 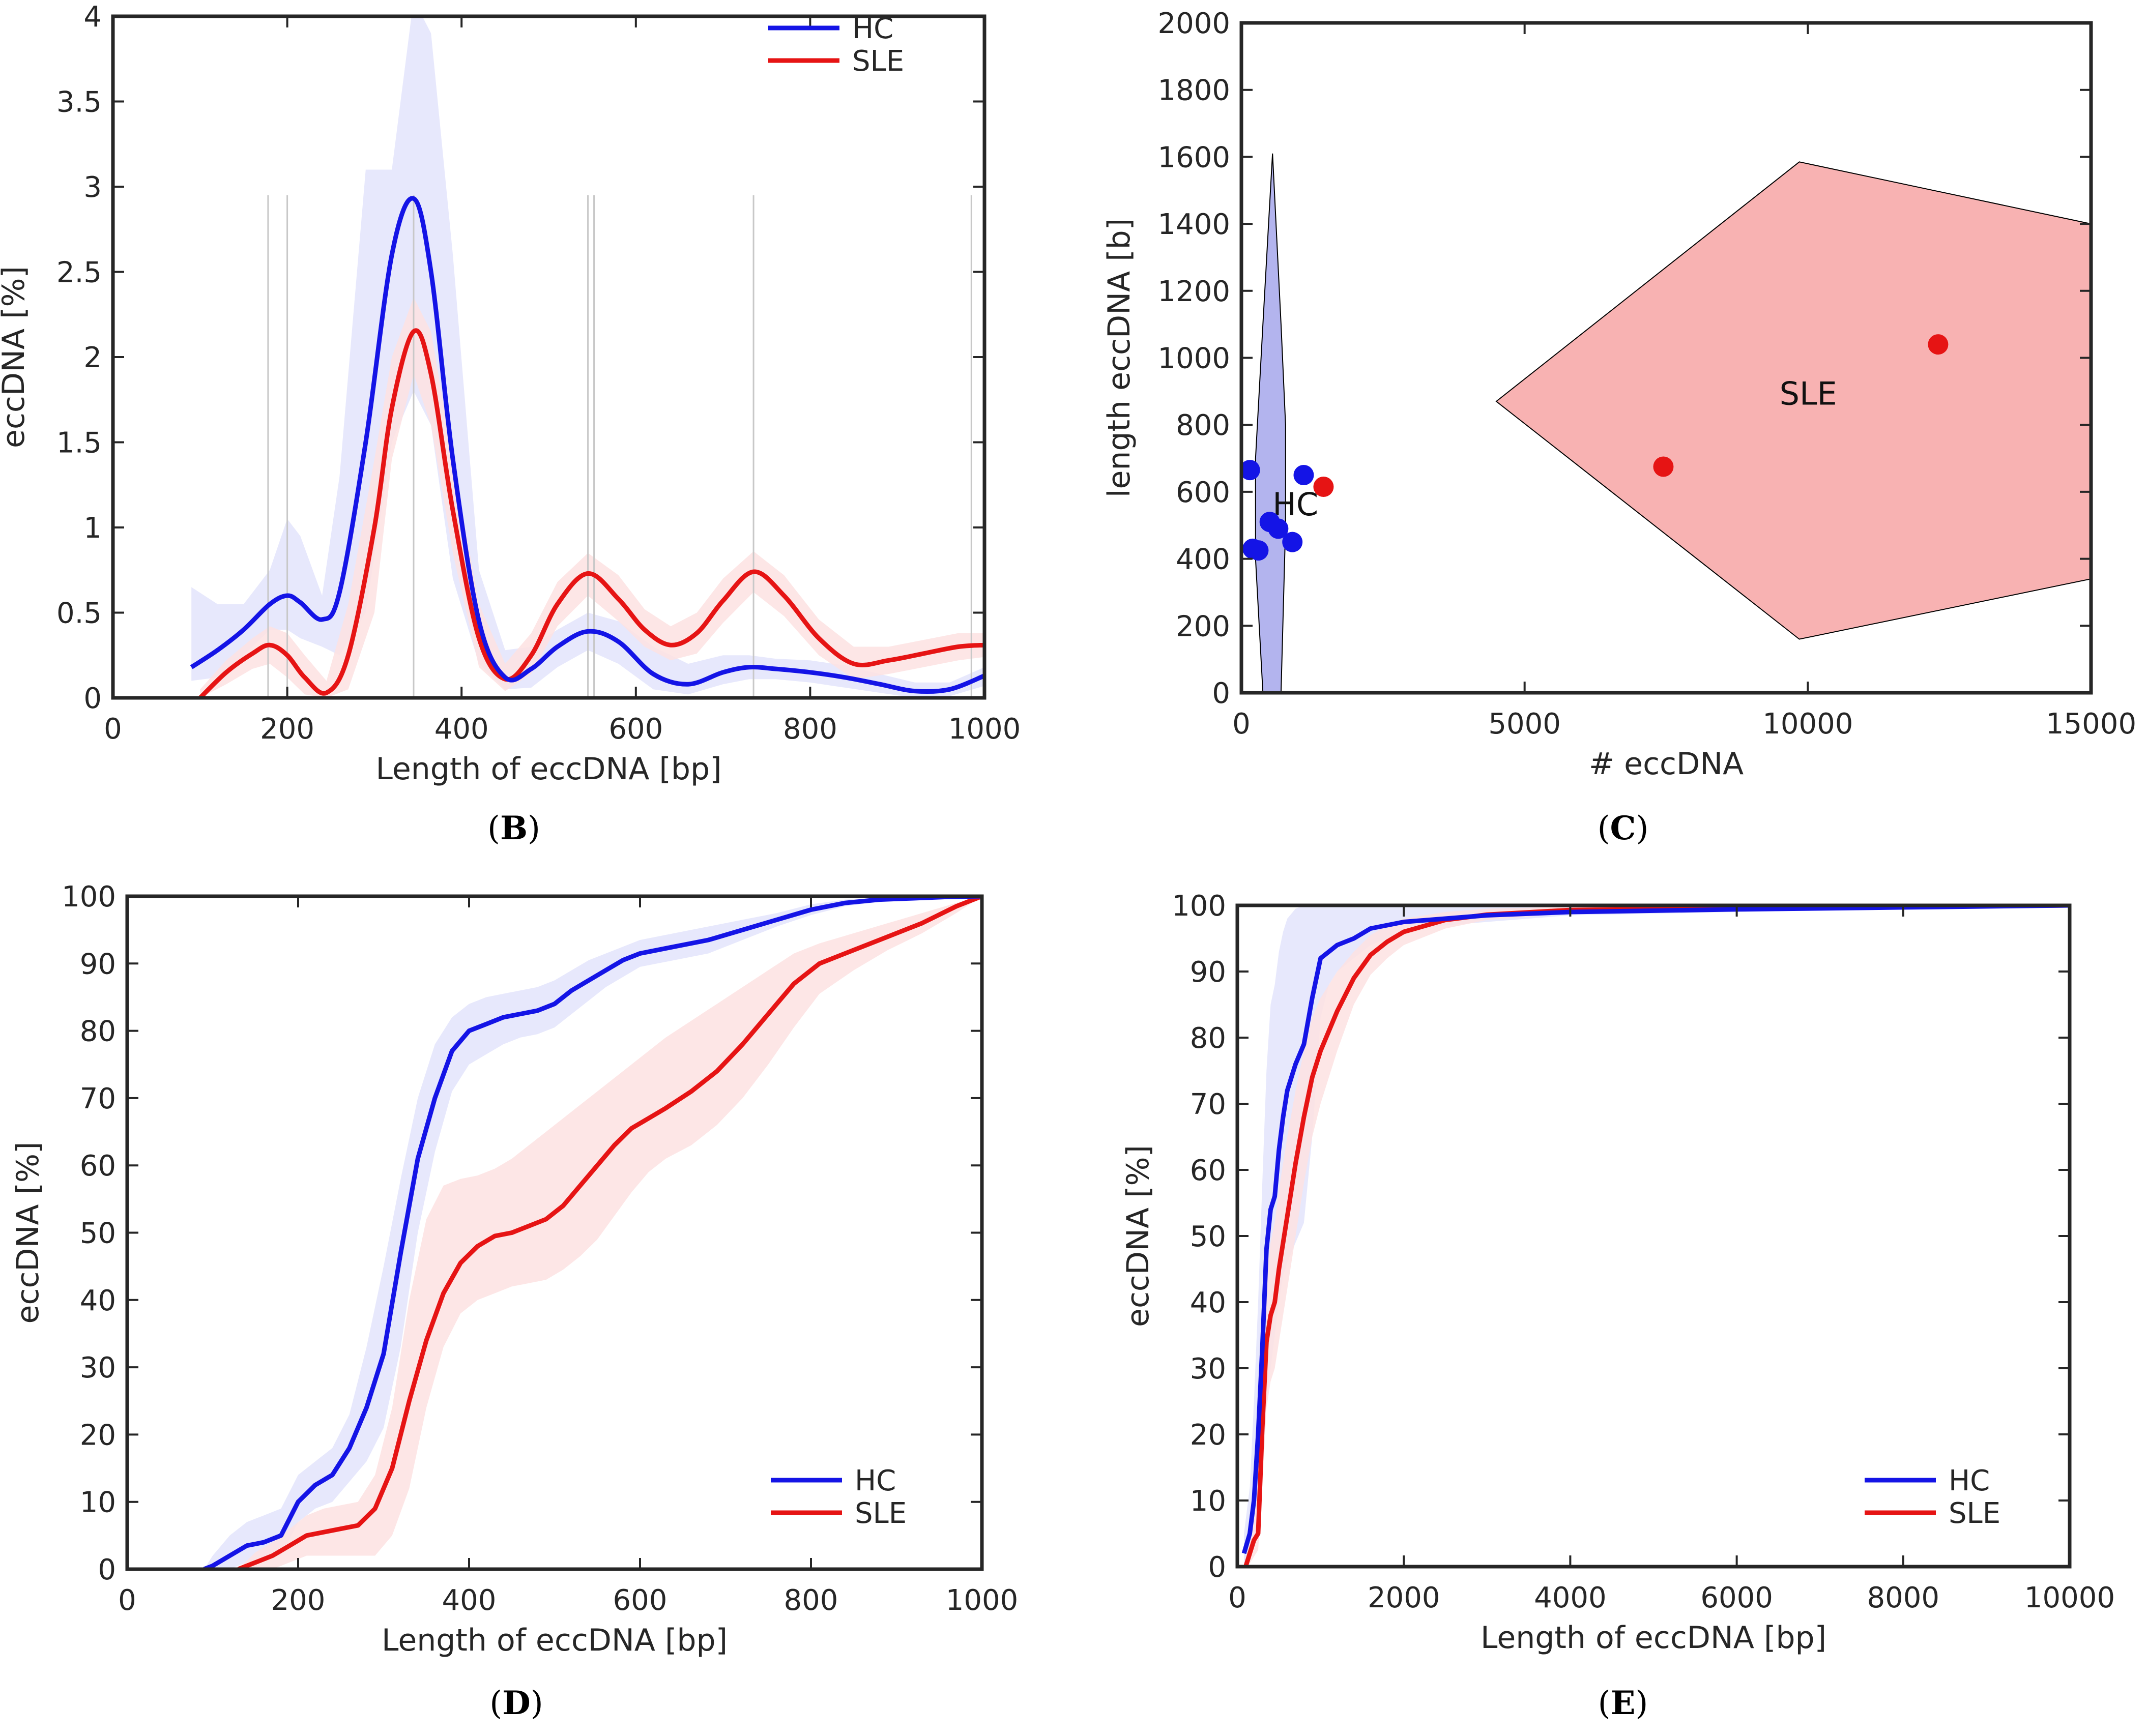 I want to click on region-label-hc: HC, so click(x=1295, y=504).